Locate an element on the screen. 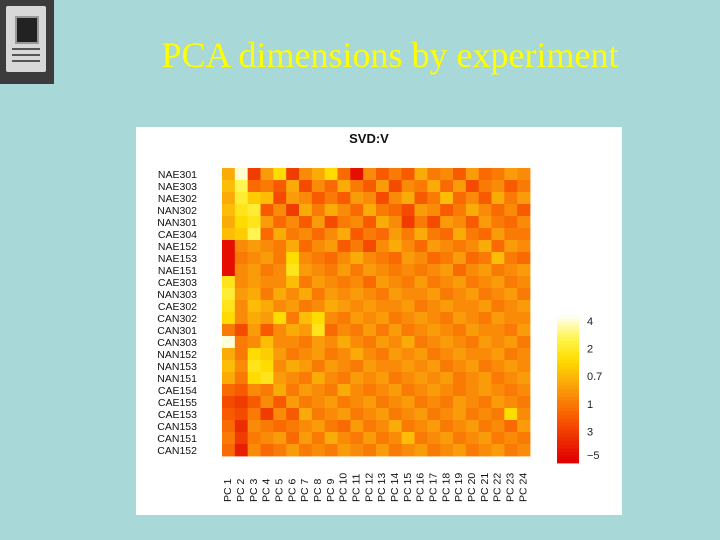 Image resolution: width=720 pixels, height=540 pixels. row-label: NAN303 is located at coordinates (177, 295).